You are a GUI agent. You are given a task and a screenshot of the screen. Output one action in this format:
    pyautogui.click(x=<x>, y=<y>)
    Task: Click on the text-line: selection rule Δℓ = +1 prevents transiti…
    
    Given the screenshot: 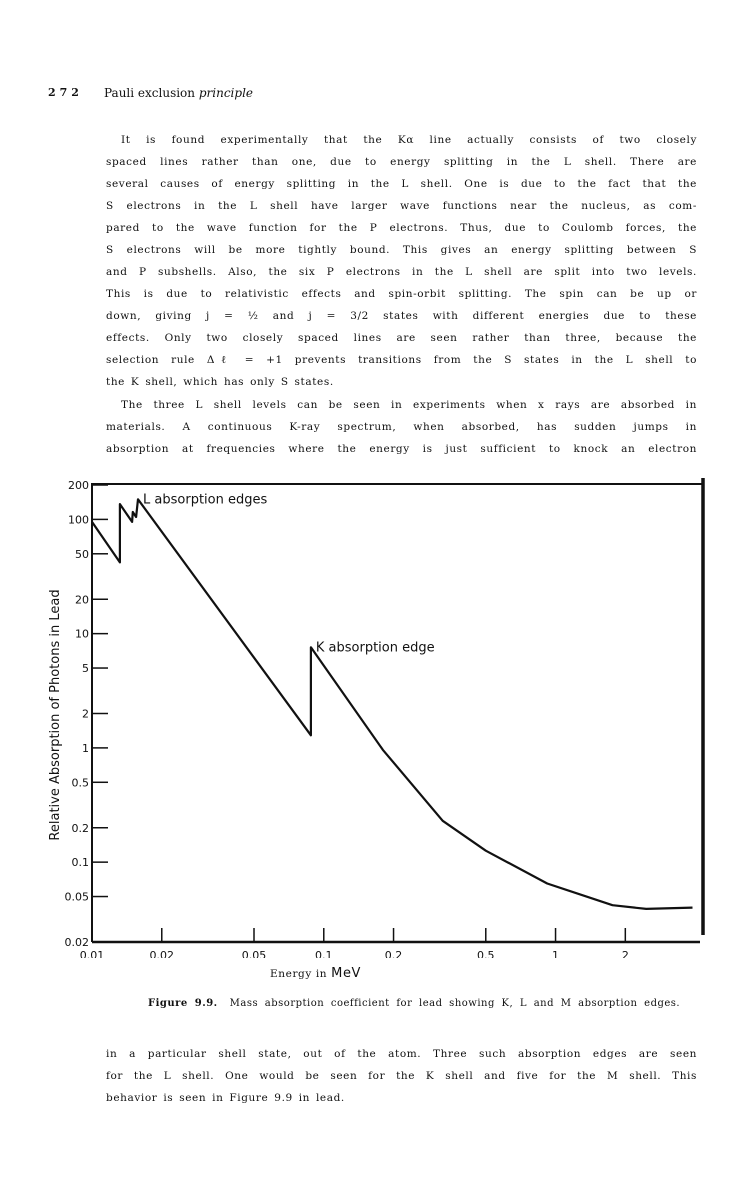 What is the action you would take?
    pyautogui.click(x=401, y=360)
    